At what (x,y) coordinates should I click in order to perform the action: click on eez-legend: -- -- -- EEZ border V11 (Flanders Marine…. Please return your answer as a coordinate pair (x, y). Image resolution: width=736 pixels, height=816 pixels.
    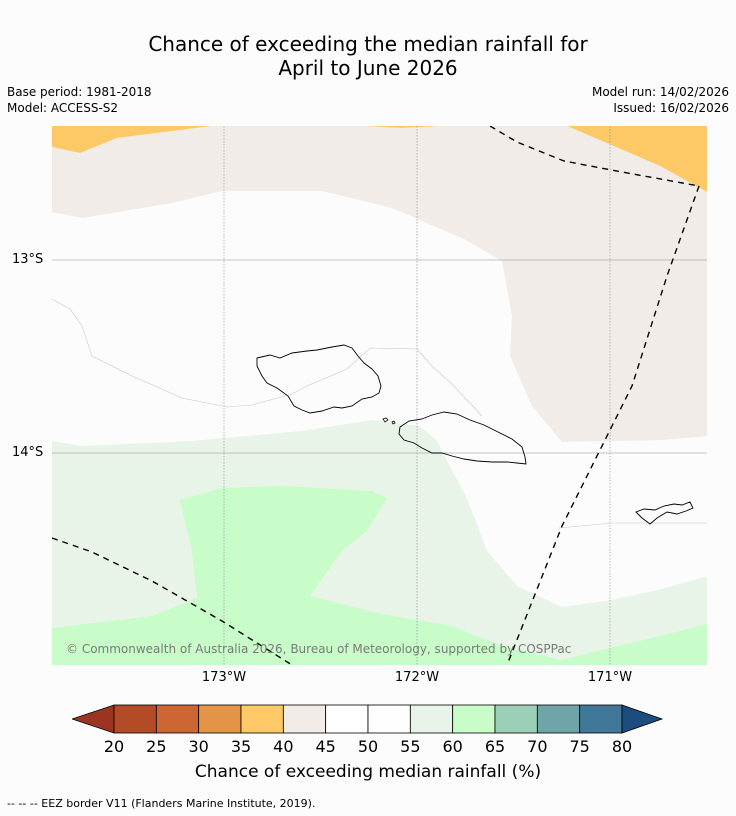
    Looking at the image, I should click on (161, 803).